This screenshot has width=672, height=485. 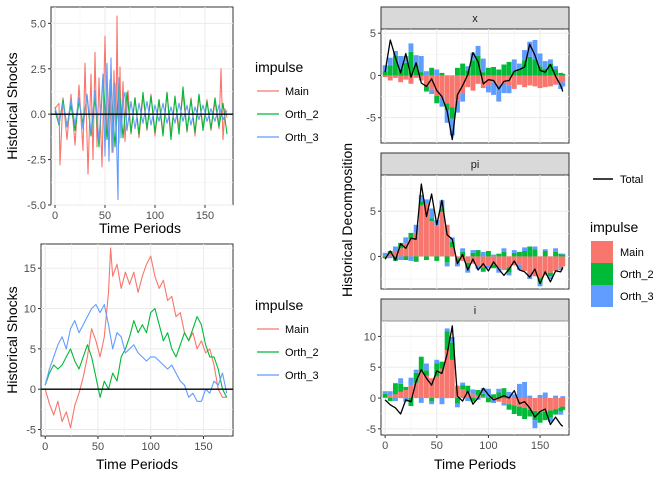 What do you see at coordinates (287, 101) in the screenshot?
I see `legend-top-left: impulse Main Orth_2 Orth_3` at bounding box center [287, 101].